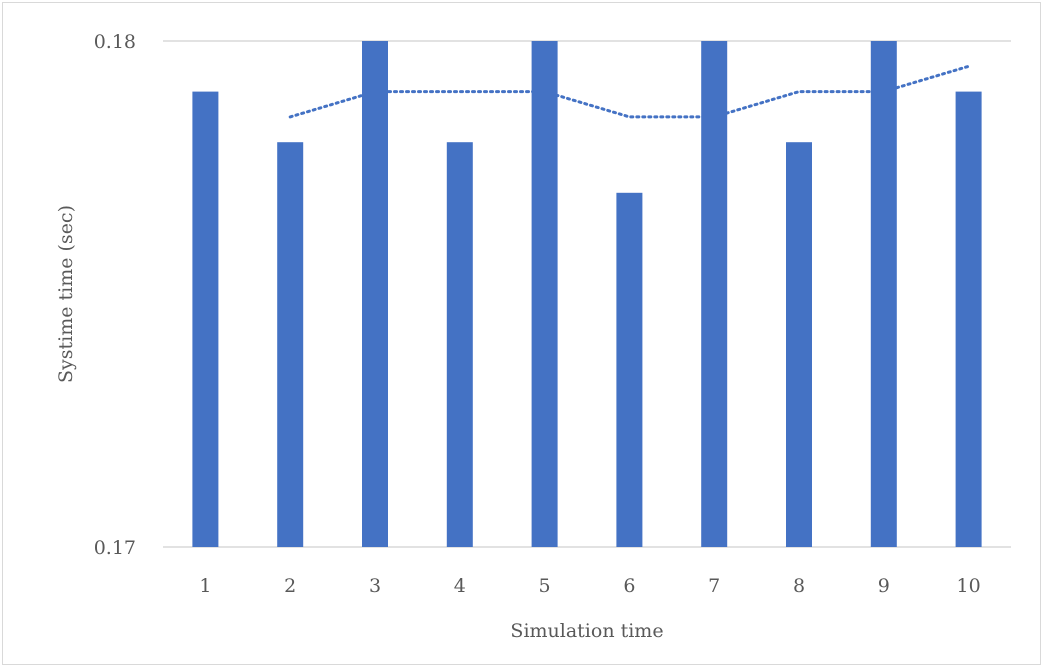 Image resolution: width=1045 pixels, height=669 pixels. Describe the element at coordinates (375, 586) in the screenshot. I see `x-tick-label-3: 3` at that location.